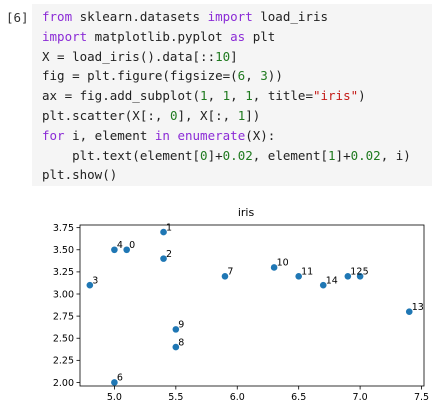  I want to click on y-tick-label: 3.50, so click(63, 250).